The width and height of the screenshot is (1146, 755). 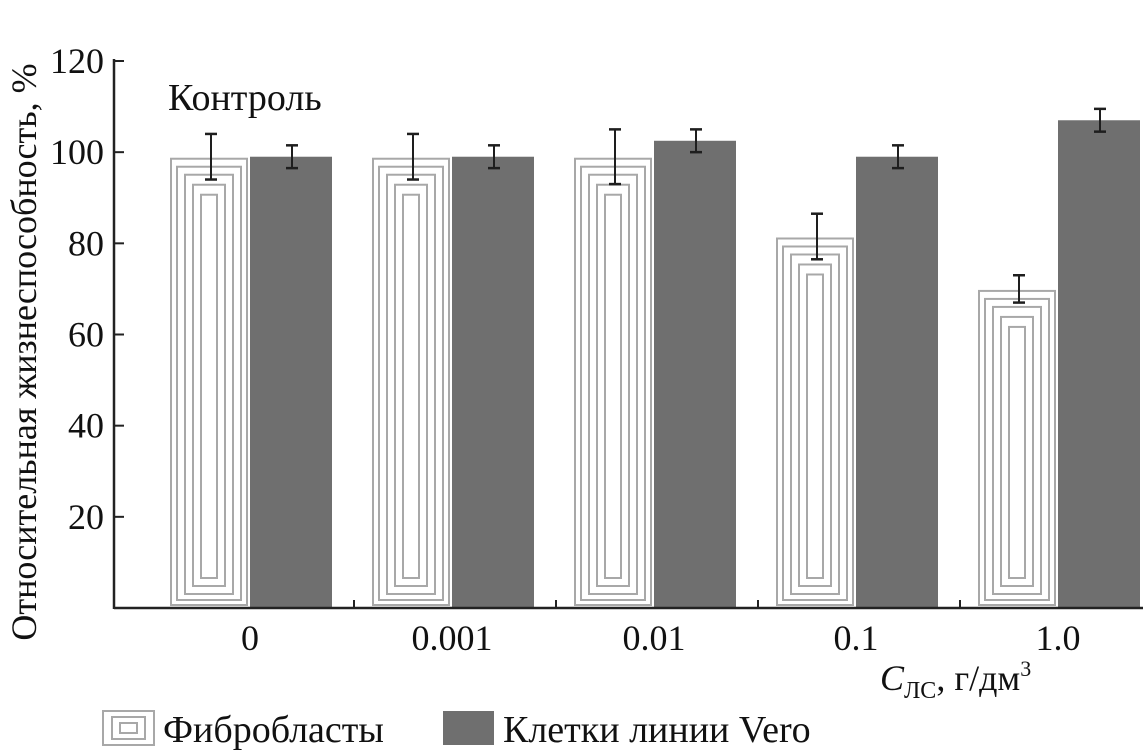 I want to click on legend-swatch-fibroblasts, so click(x=128, y=728).